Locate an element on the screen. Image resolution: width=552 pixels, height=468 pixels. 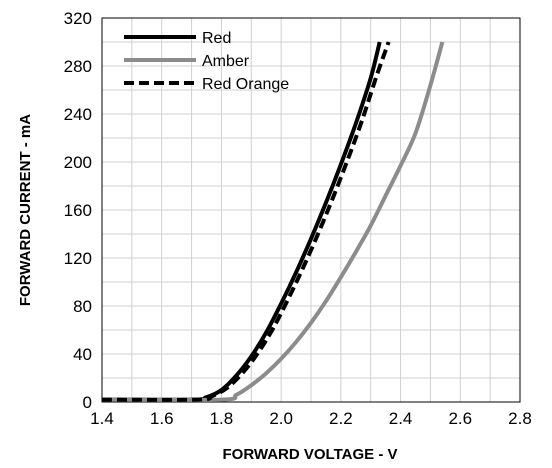
y-tick-label: 0 is located at coordinates (87, 402).